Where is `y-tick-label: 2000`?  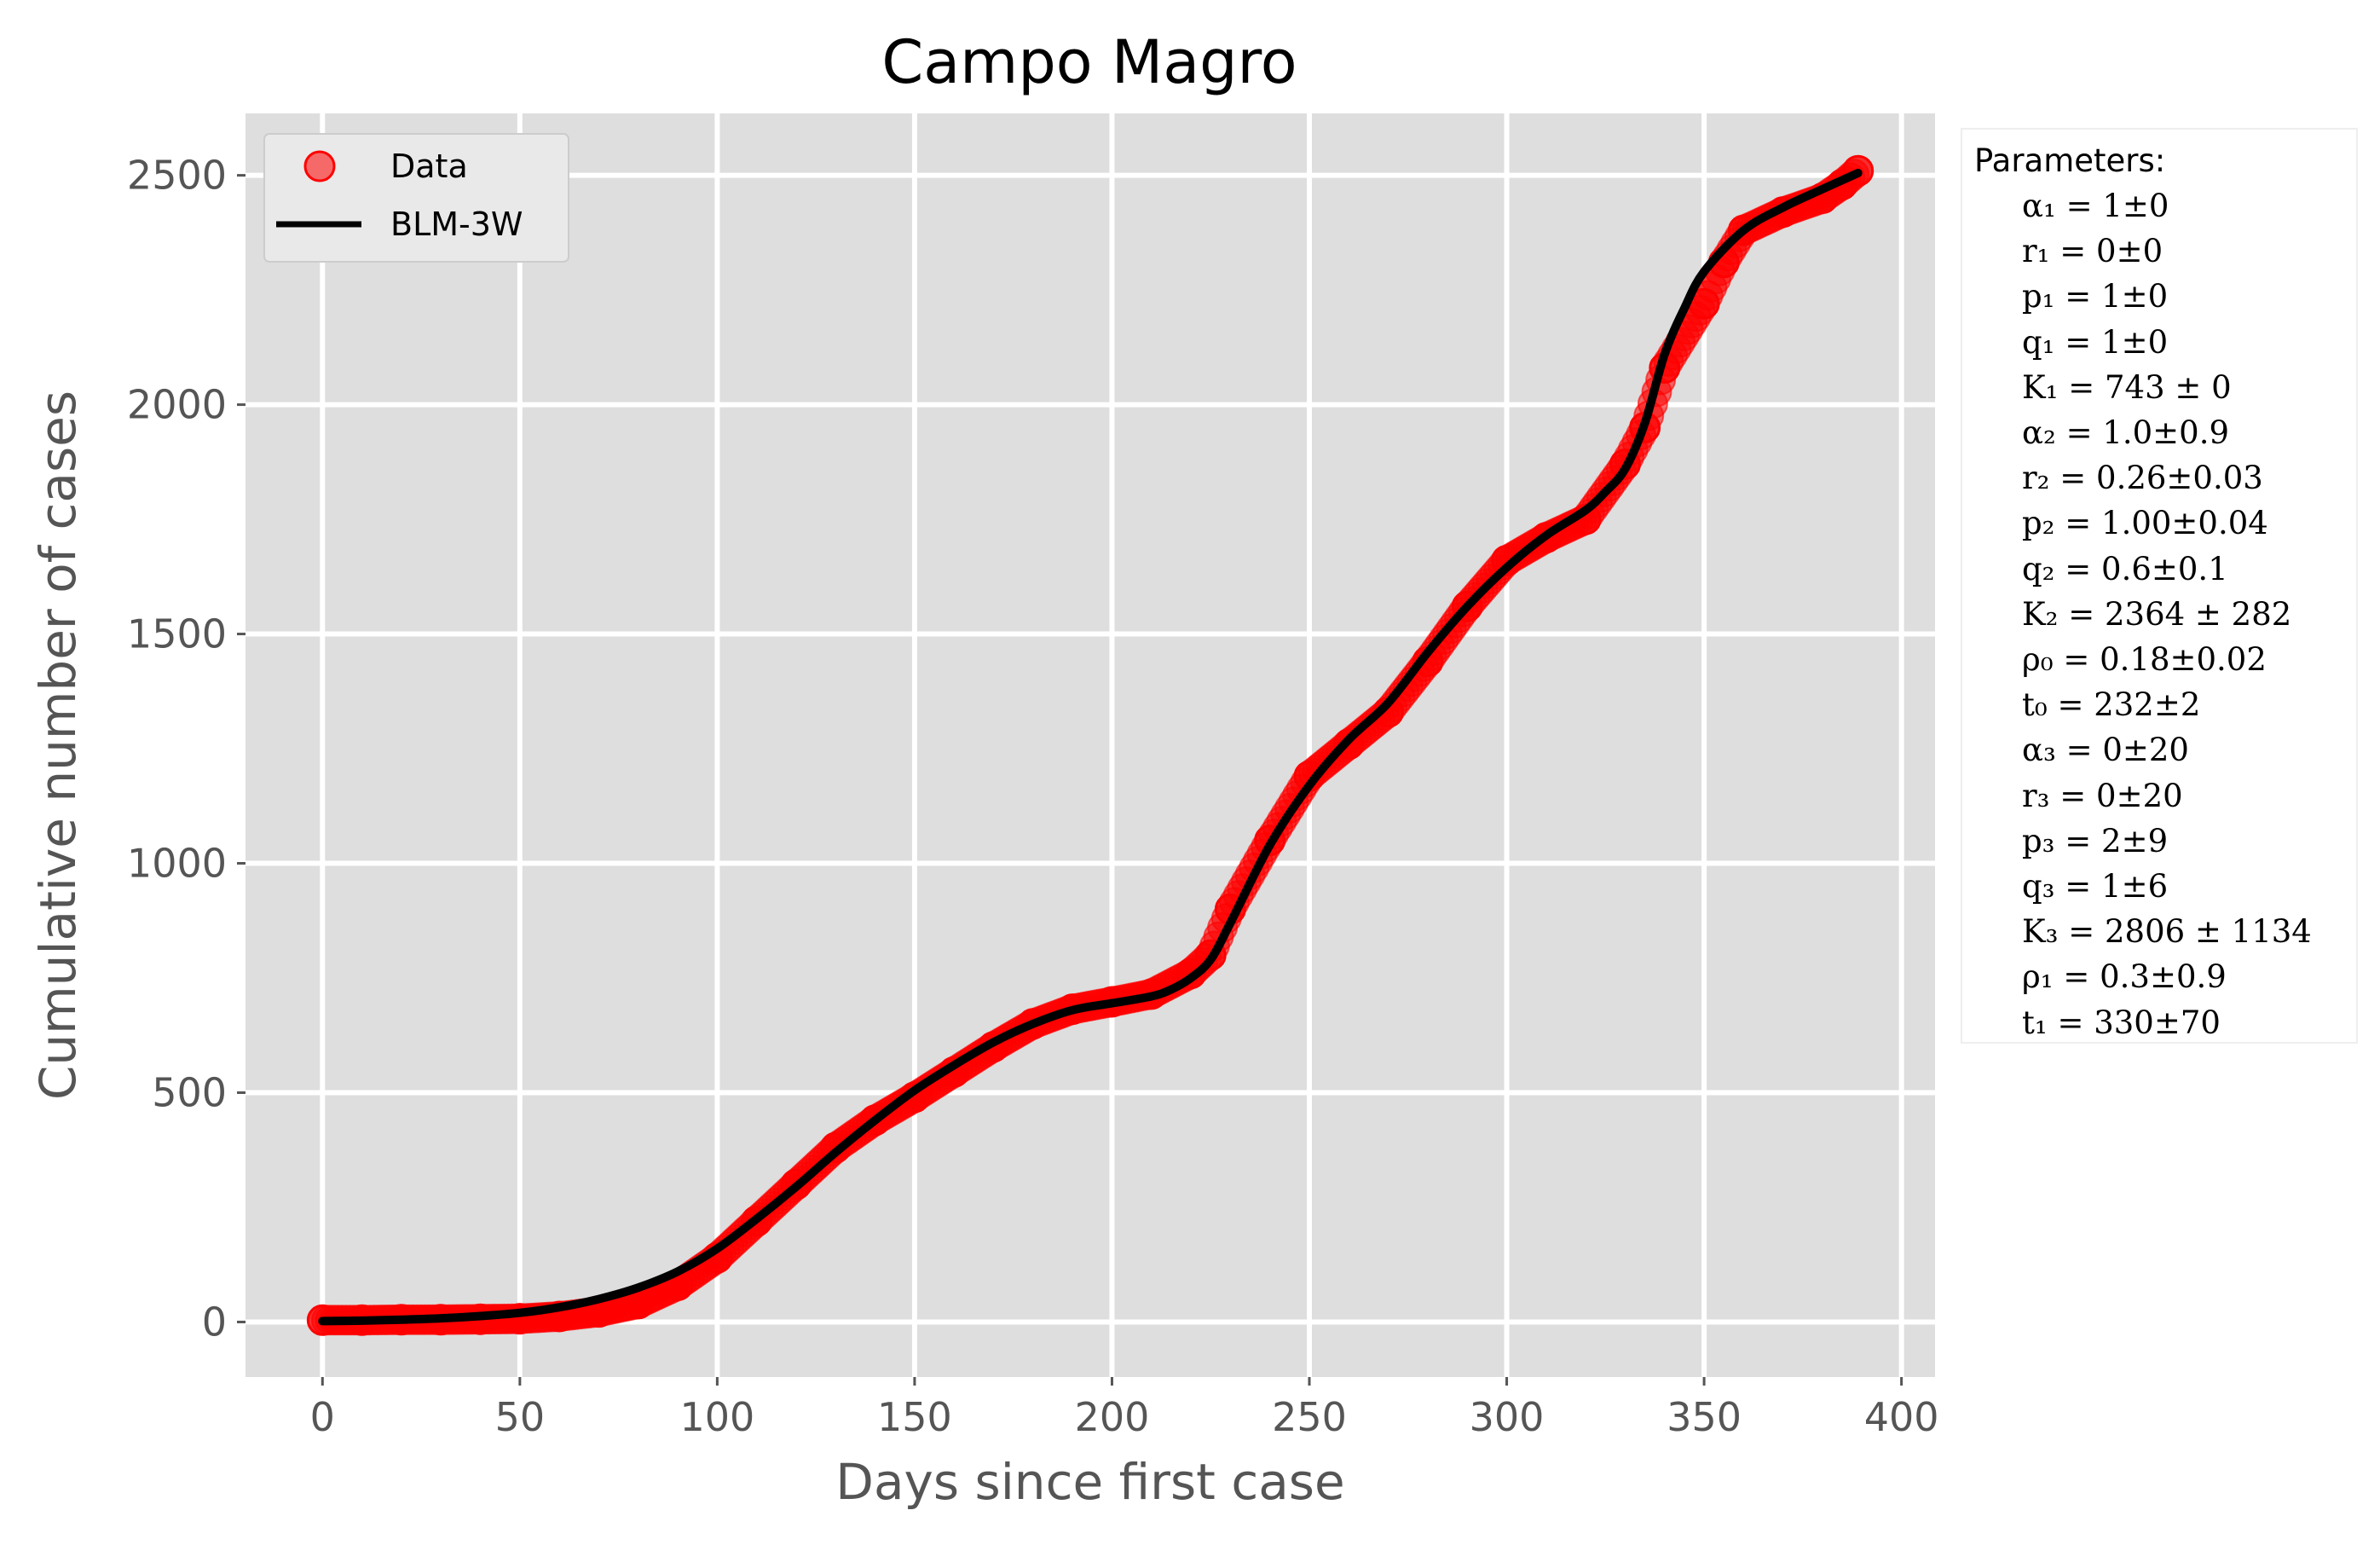
y-tick-label: 2000 is located at coordinates (177, 405).